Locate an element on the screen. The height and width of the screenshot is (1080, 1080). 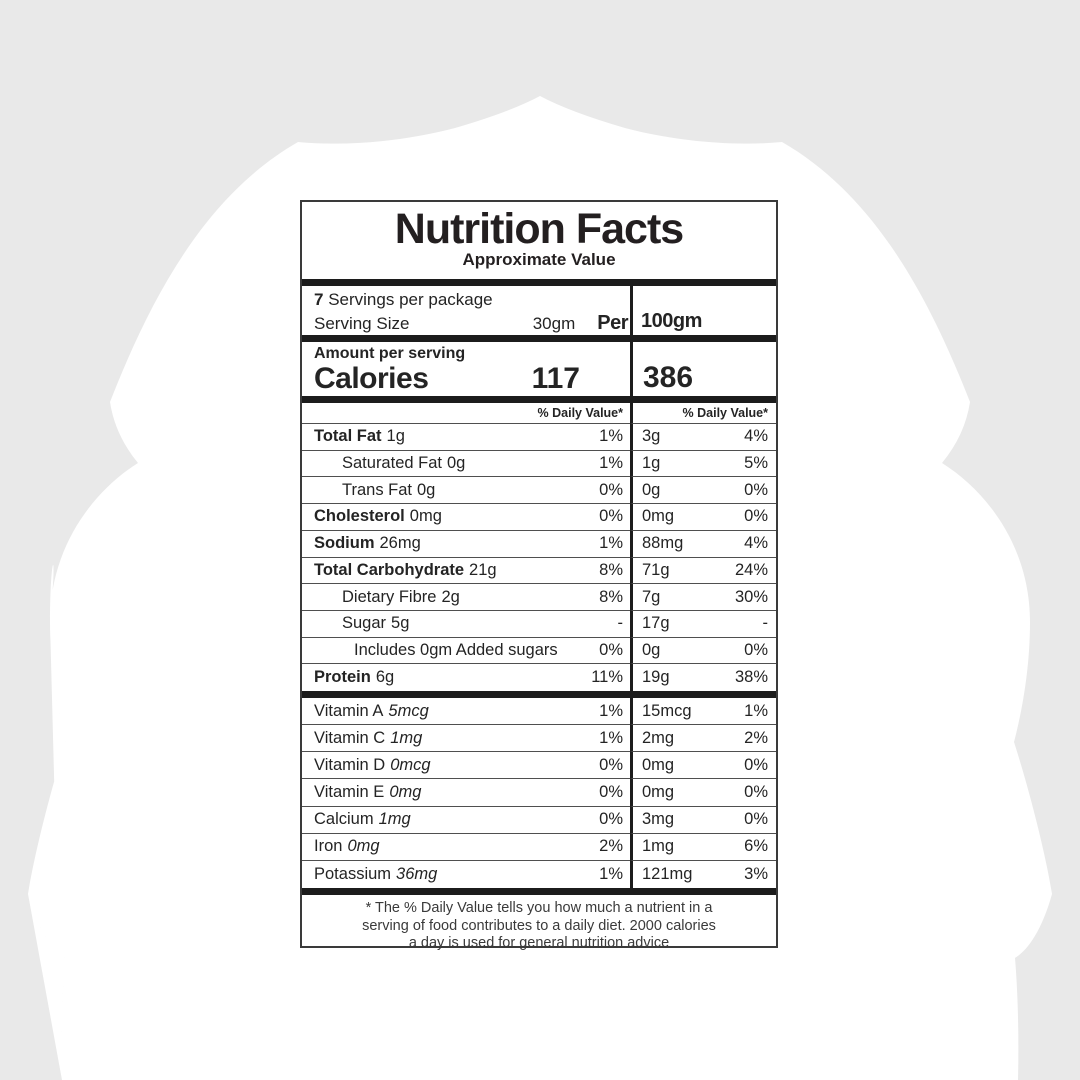
nutrient-row: Sodium 26mg 1% 88mg 4% is located at coordinates (539, 544).